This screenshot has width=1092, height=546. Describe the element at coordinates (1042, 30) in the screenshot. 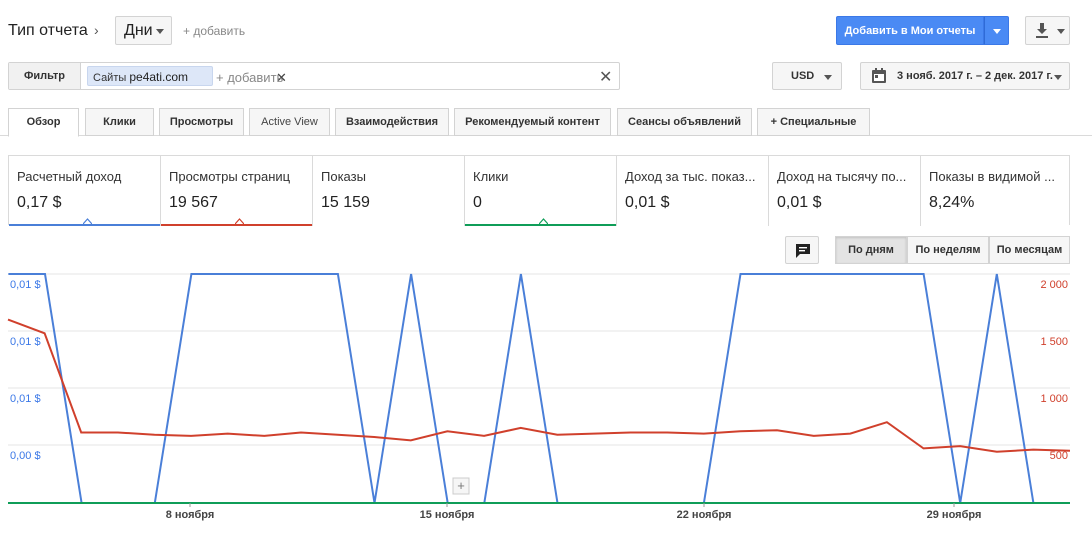

I see `download-icon` at that location.